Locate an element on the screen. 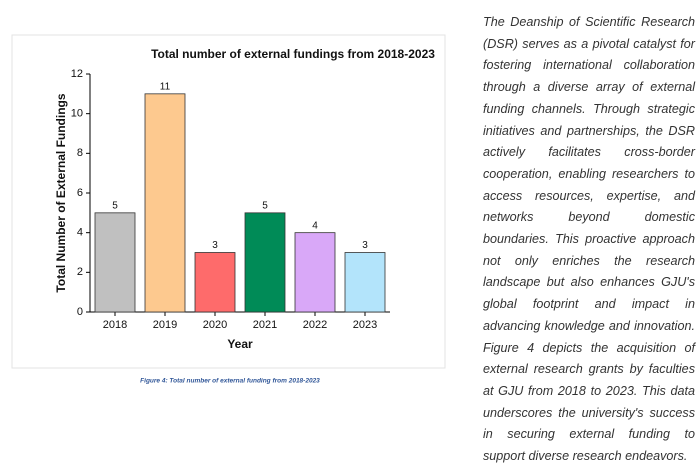  y-tick-label: 10 is located at coordinates (77, 114).